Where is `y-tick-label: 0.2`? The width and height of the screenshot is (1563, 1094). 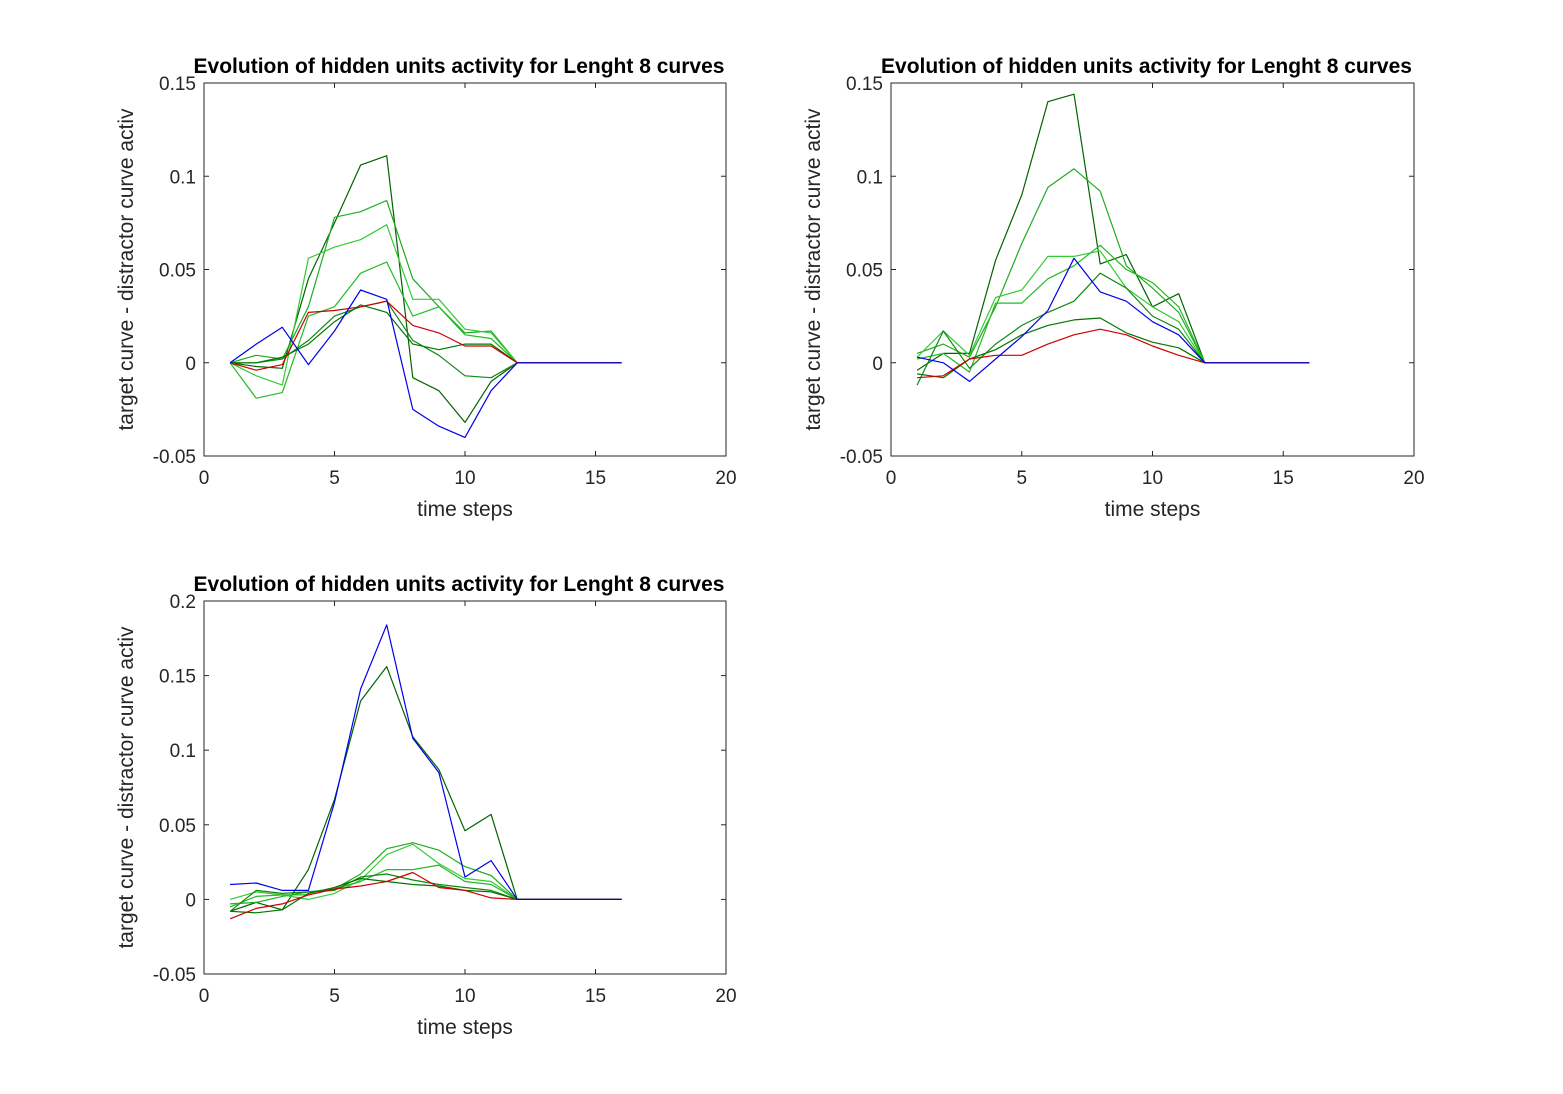 y-tick-label: 0.2 is located at coordinates (183, 602).